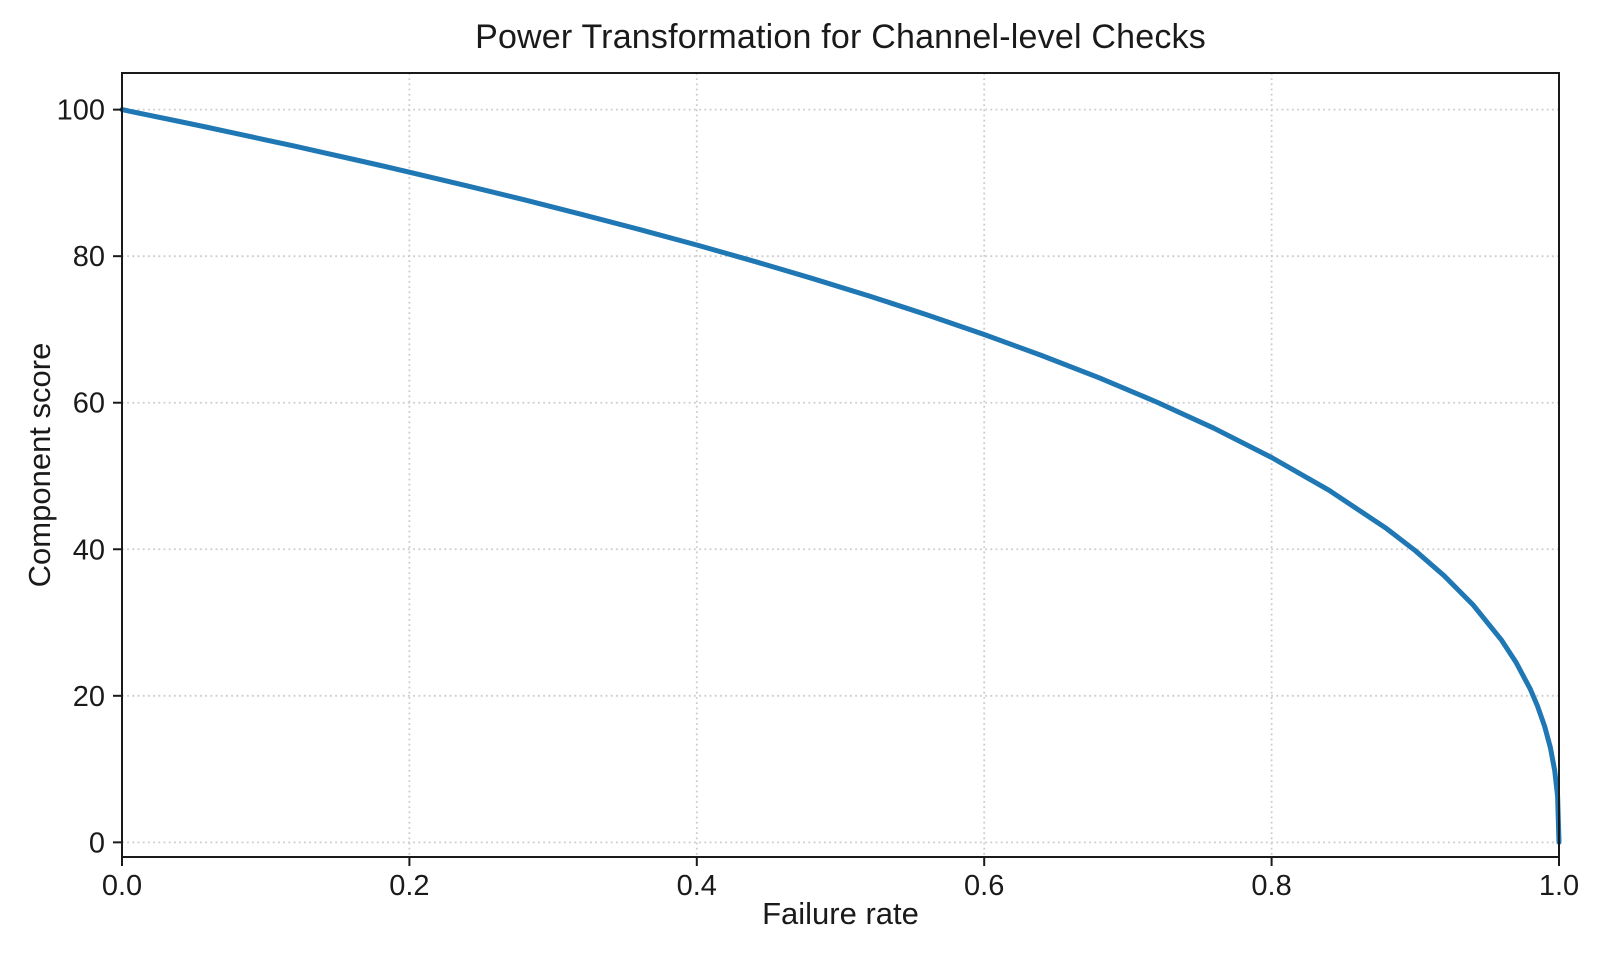 The width and height of the screenshot is (1600, 960). What do you see at coordinates (697, 886) in the screenshot?
I see `x-tick-label: 0.4` at bounding box center [697, 886].